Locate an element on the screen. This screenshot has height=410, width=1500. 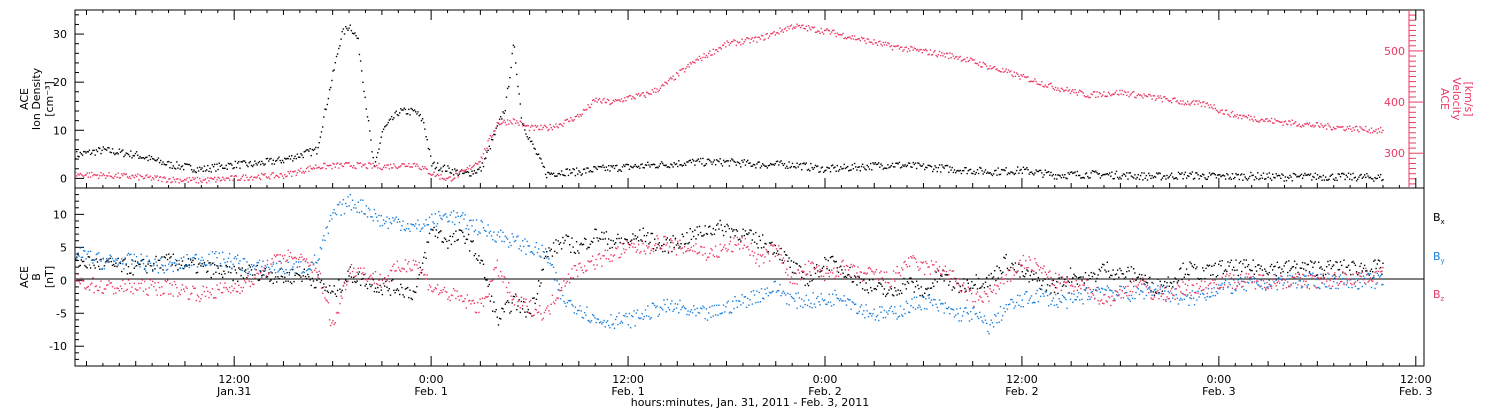
bz-series-point is located at coordinates (99, 290).